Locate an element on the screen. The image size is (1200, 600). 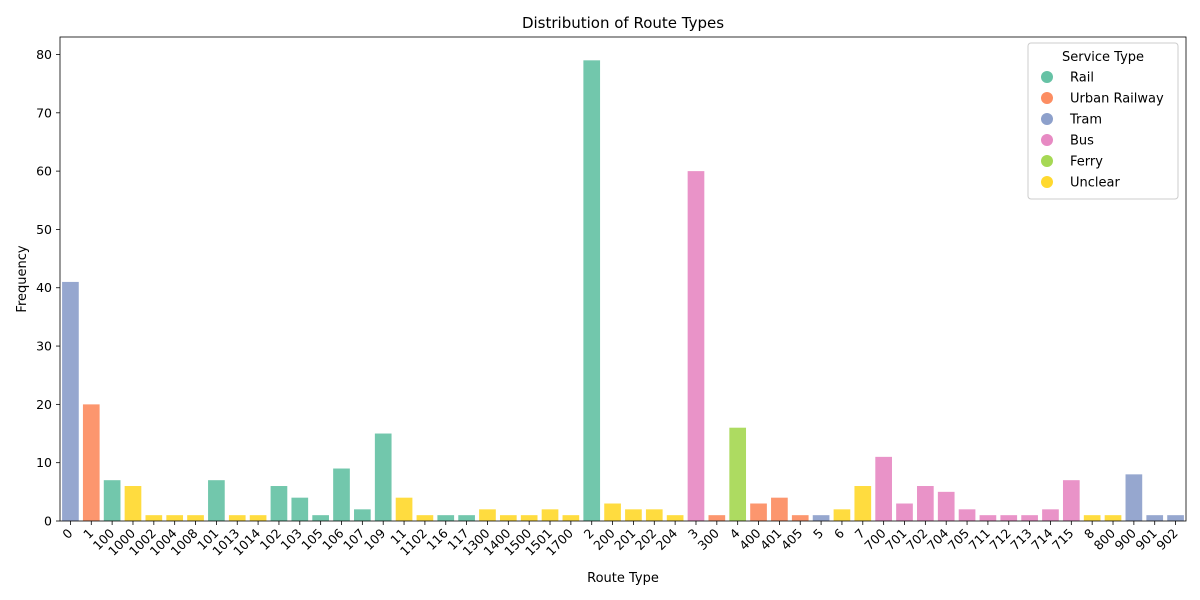
x-tick-label: 204 is located at coordinates (667, 539).